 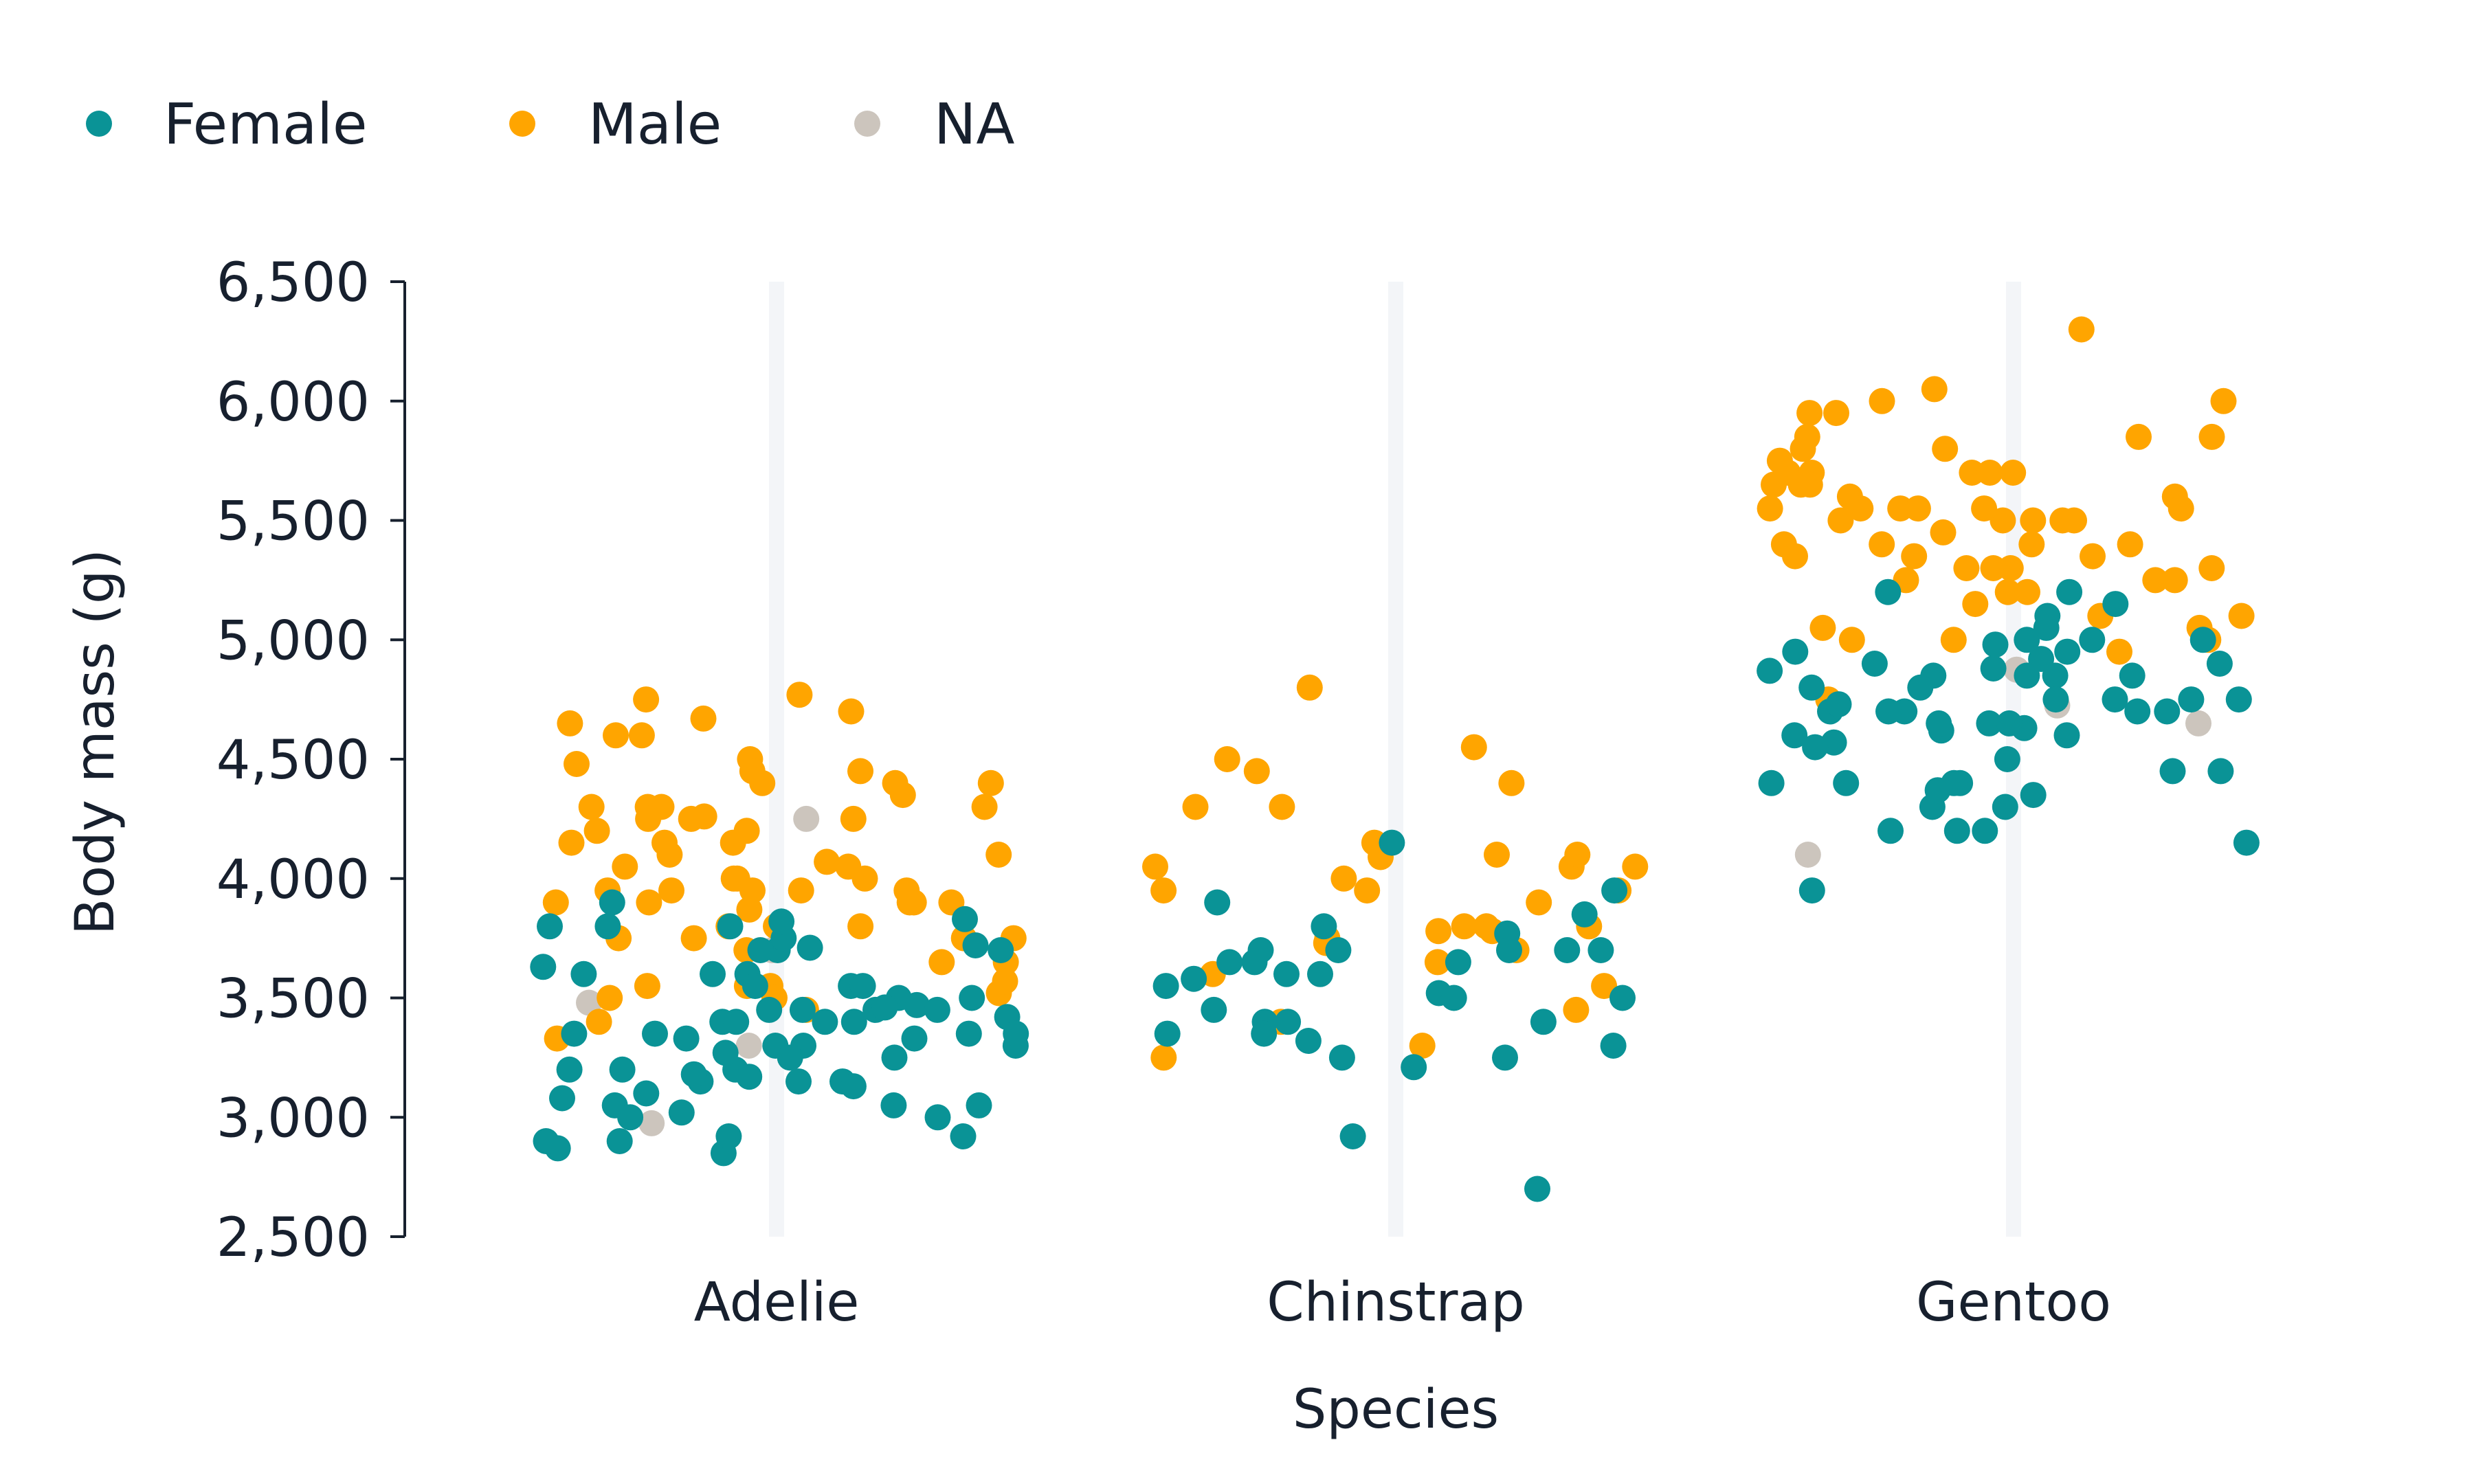 What do you see at coordinates (293, 761) in the screenshot?
I see `y-tick-label: 4,500` at bounding box center [293, 761].